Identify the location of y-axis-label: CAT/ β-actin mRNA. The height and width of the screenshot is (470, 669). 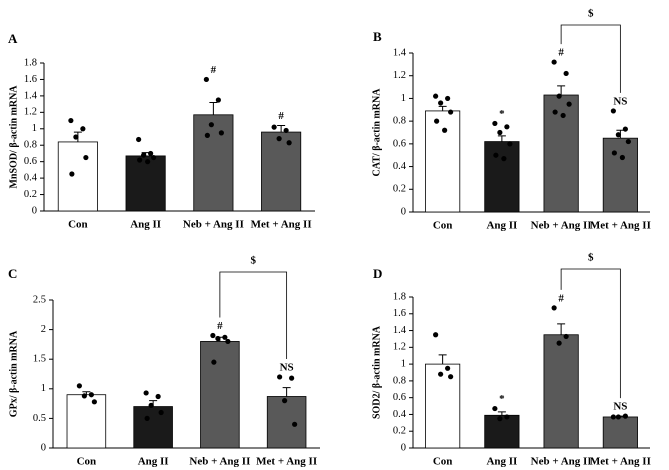
(376, 132).